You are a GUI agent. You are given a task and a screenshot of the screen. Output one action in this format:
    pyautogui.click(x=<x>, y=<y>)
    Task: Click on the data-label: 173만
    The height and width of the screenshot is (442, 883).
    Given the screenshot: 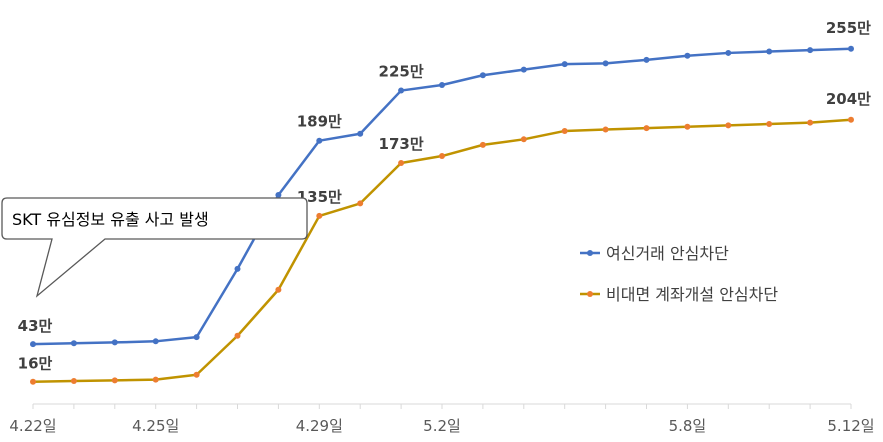 What is the action you would take?
    pyautogui.click(x=401, y=144)
    